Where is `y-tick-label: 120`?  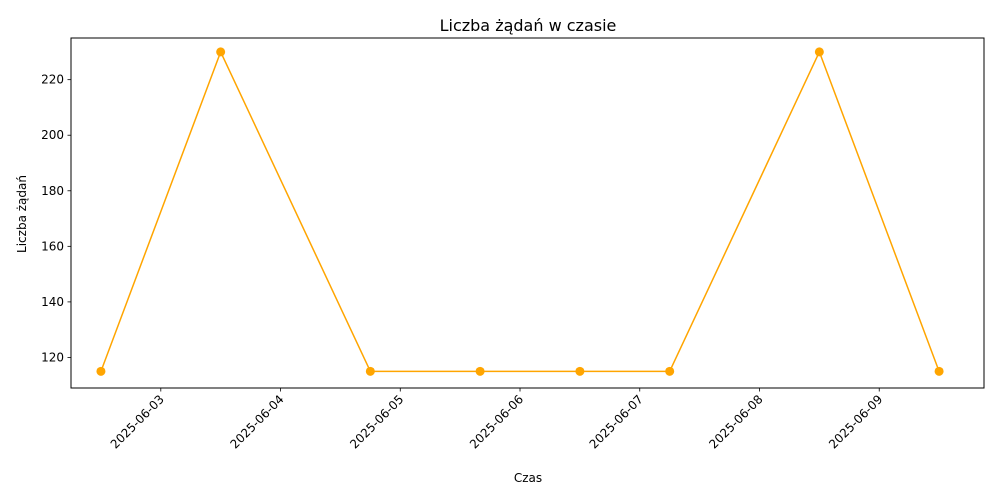 y-tick-label: 120 is located at coordinates (52, 357).